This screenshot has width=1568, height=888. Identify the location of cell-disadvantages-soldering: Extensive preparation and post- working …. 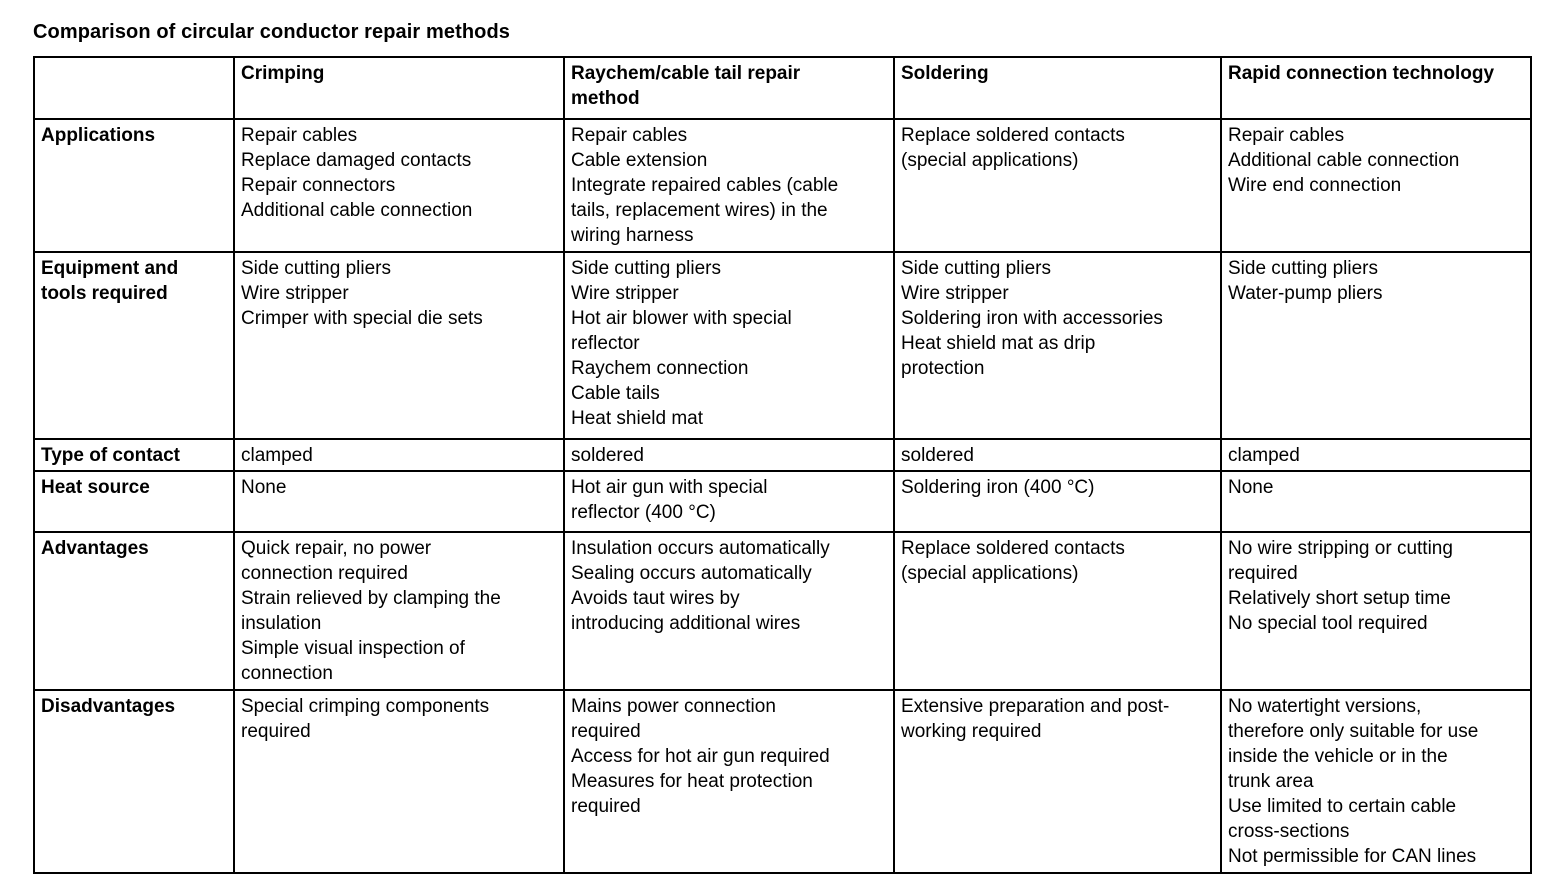
(1057, 781).